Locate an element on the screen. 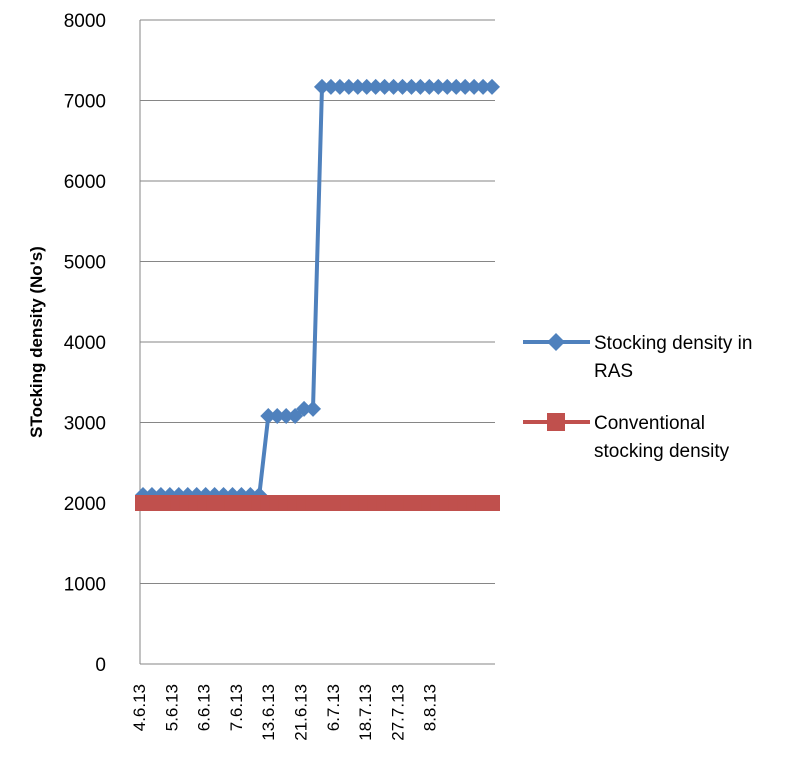  y-tick-label: 2000 is located at coordinates (85, 504).